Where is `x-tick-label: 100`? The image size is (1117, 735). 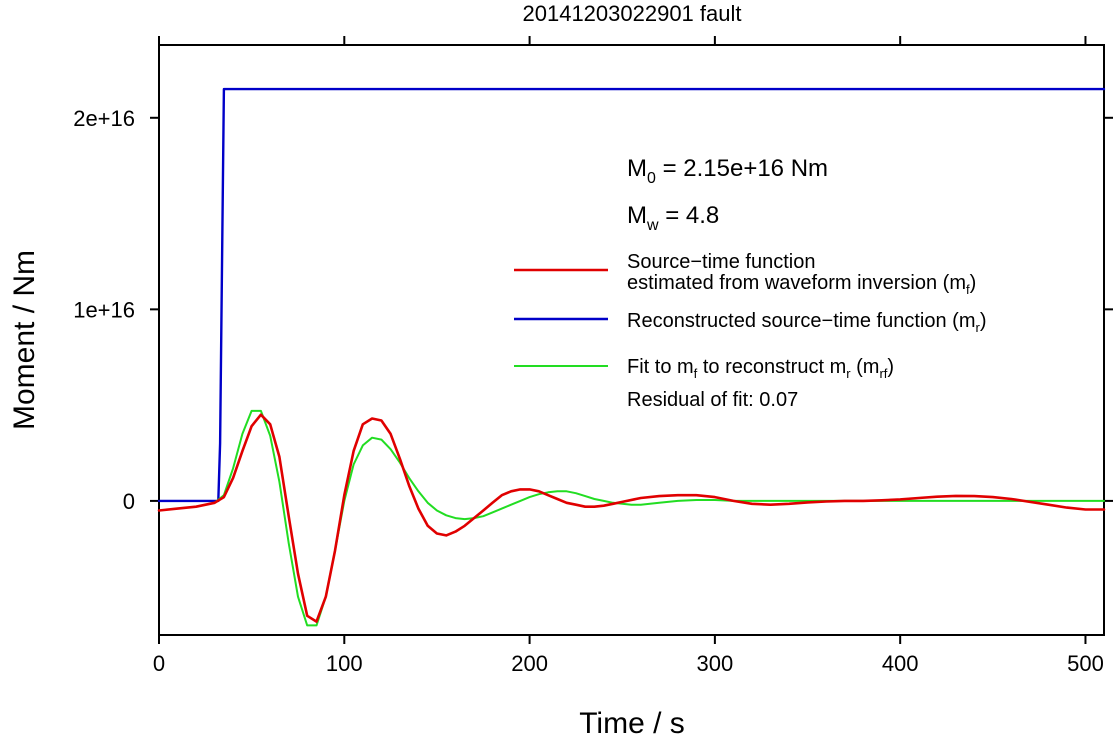 x-tick-label: 100 is located at coordinates (344, 663).